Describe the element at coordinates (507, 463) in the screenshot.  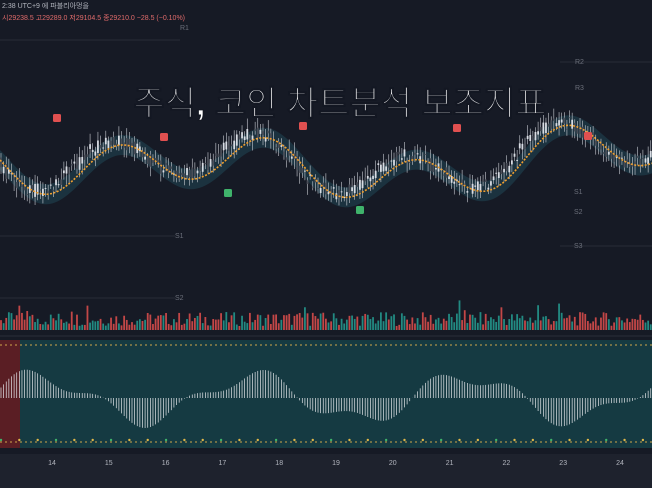
I see `x-tick-label: 22` at that location.